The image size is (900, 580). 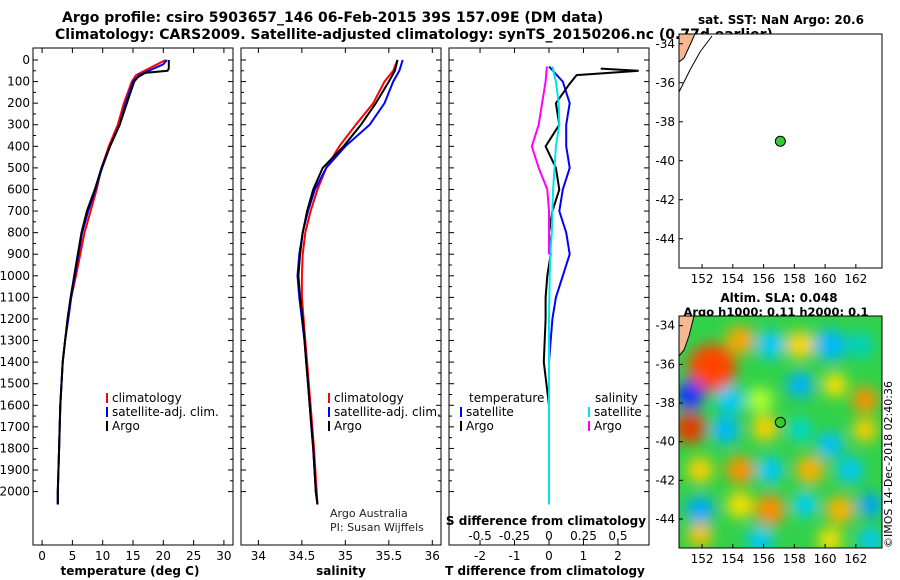 What do you see at coordinates (15, 405) in the screenshot?
I see `depth-tick-label: 1600` at bounding box center [15, 405].